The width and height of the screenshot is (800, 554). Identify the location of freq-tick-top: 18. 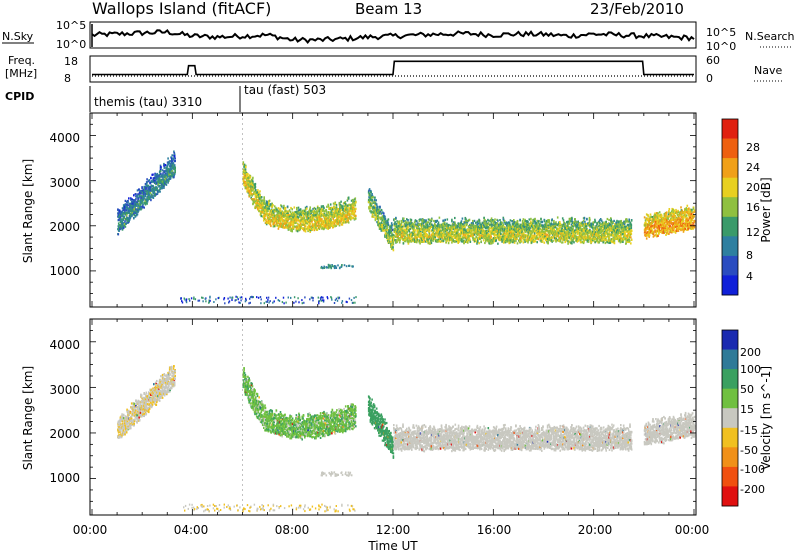
(71, 61).